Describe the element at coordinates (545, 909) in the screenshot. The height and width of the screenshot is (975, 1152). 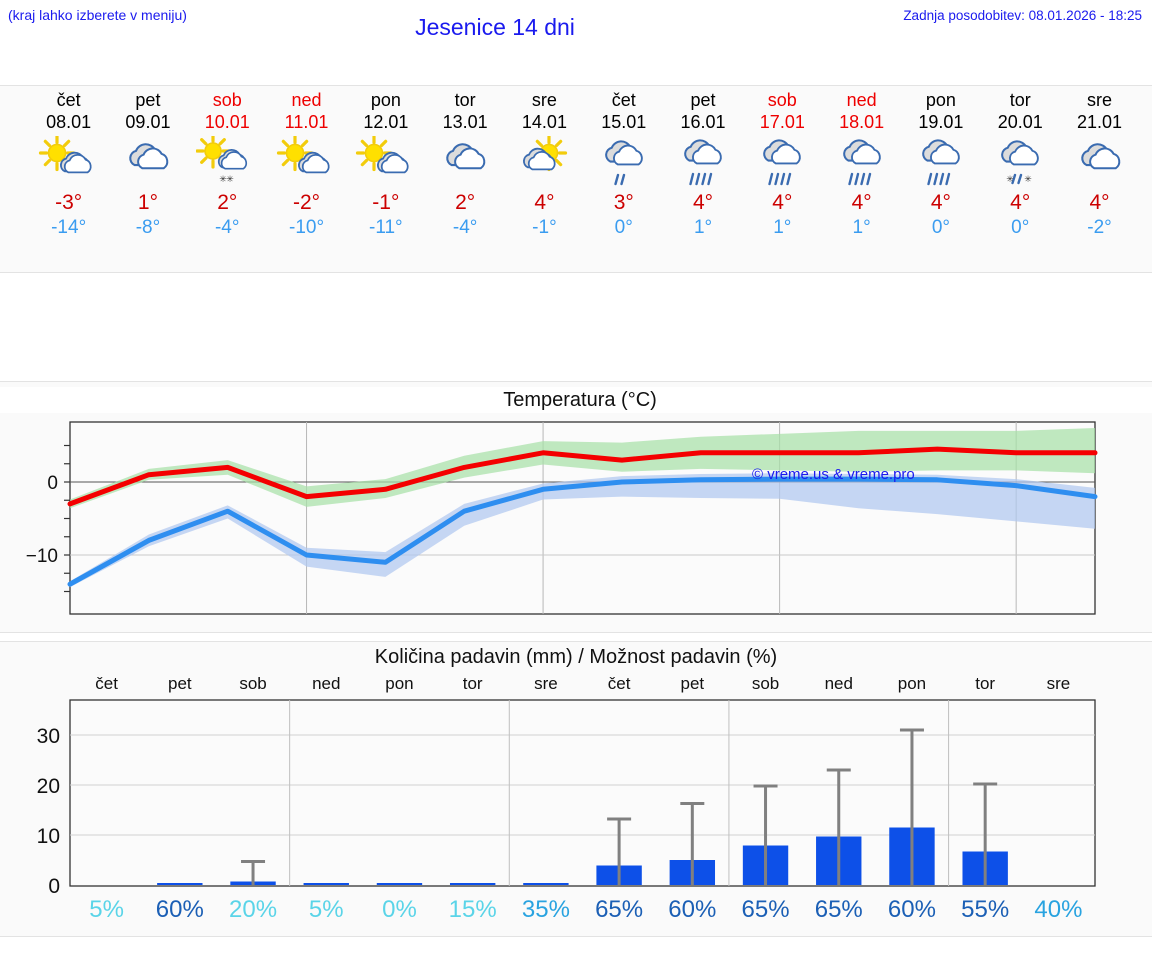
I see `precipitation-probability-label: 35%` at that location.